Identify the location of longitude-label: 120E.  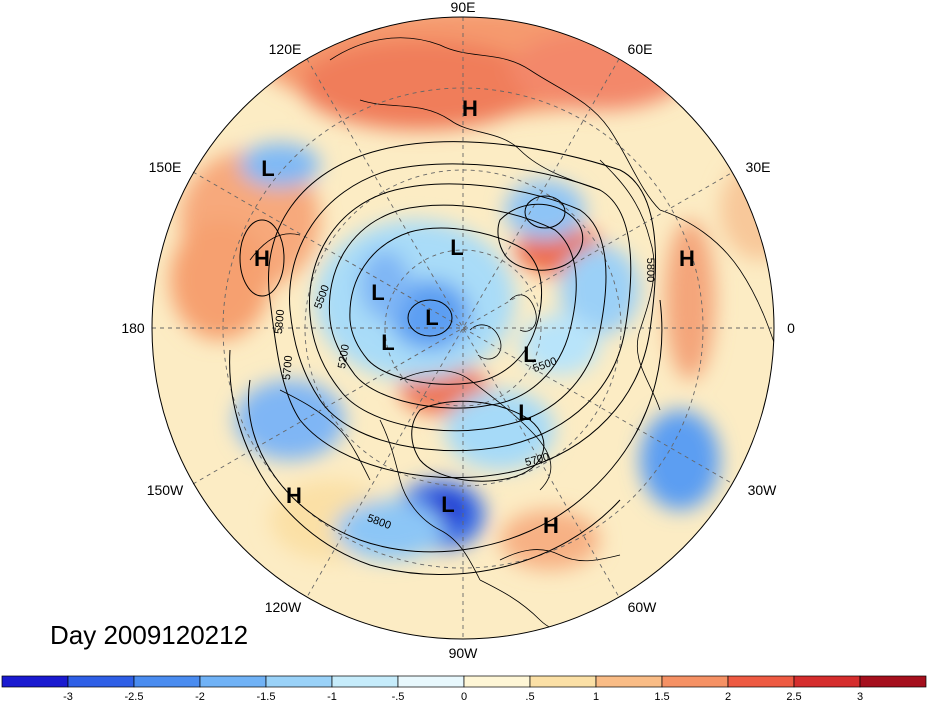
(285, 49).